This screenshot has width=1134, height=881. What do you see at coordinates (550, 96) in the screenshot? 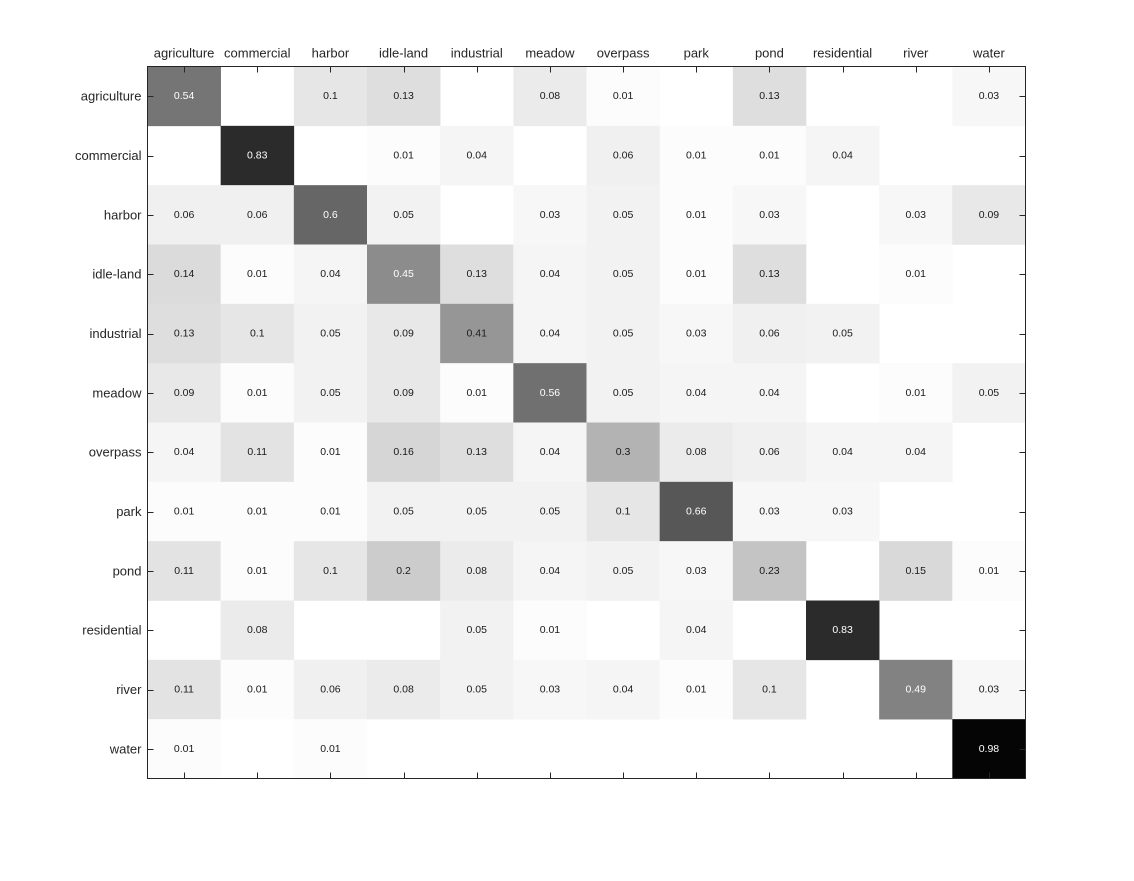
I see `cell-value-agriculture-meadow: 0.08` at bounding box center [550, 96].